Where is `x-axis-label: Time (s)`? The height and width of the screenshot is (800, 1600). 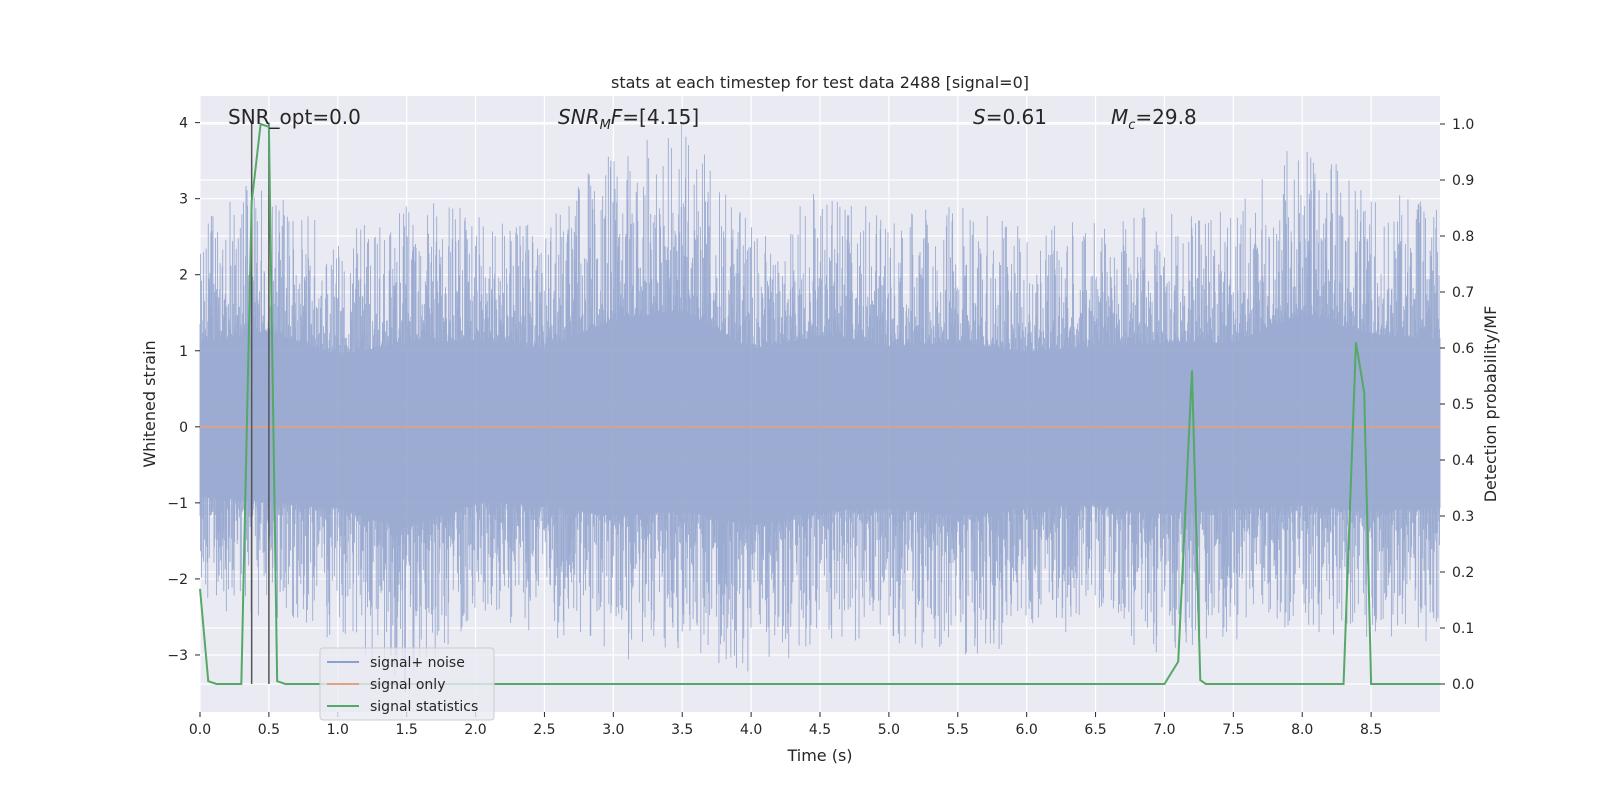 x-axis-label: Time (s) is located at coordinates (819, 755).